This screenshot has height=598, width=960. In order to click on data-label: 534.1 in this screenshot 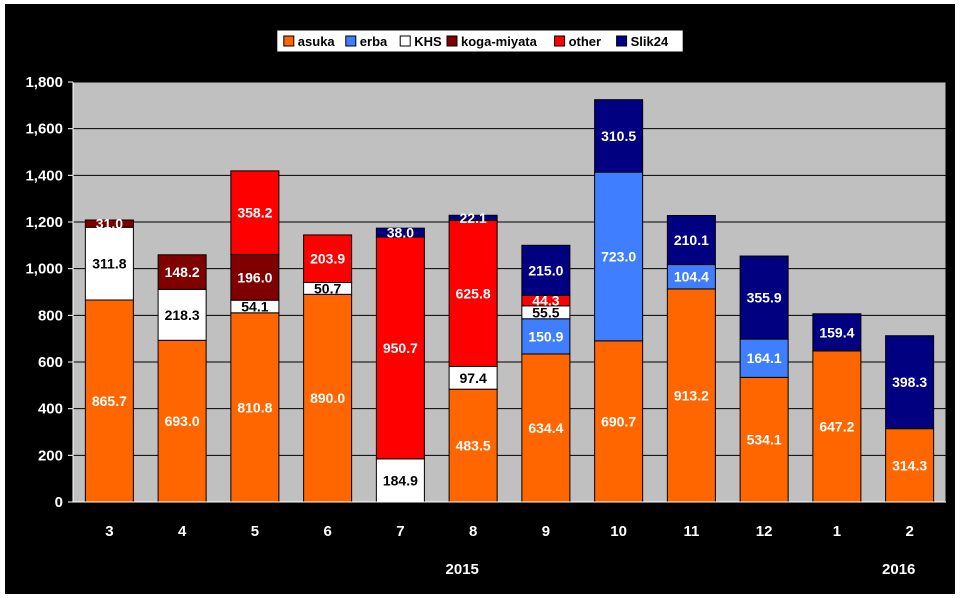, I will do `click(764, 440)`.